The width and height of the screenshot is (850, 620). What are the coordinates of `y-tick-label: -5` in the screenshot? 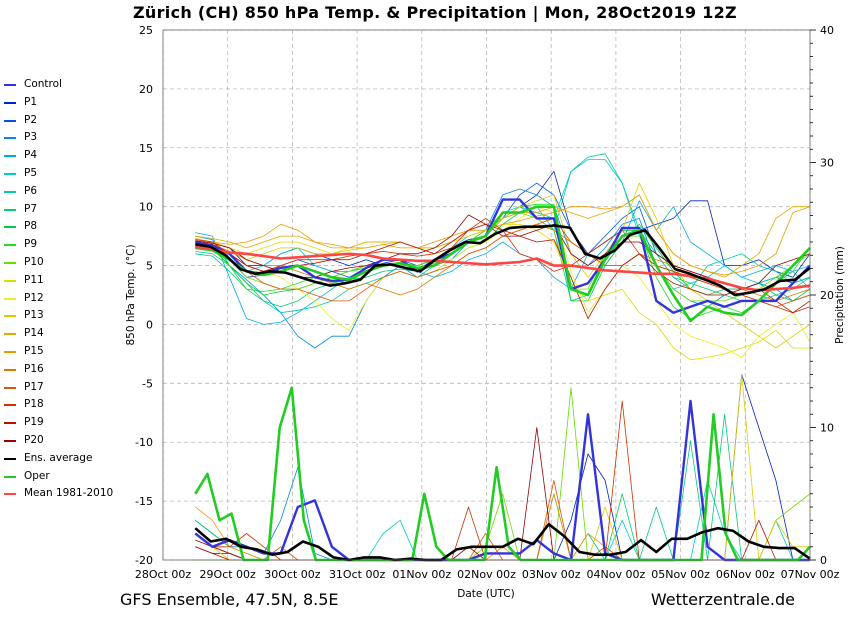 It's located at (147, 383).